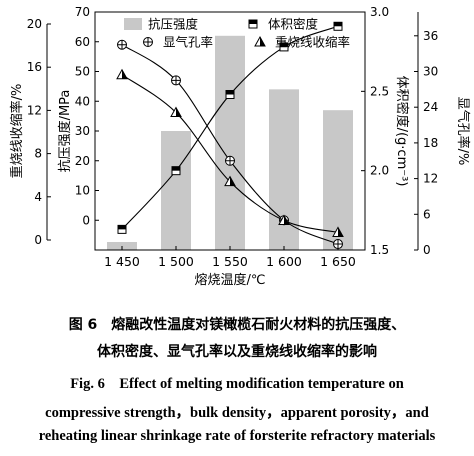 Image resolution: width=474 pixels, height=456 pixels. What do you see at coordinates (34, 67) in the screenshot?
I see `far-left-axis-tick-label: 16` at bounding box center [34, 67].